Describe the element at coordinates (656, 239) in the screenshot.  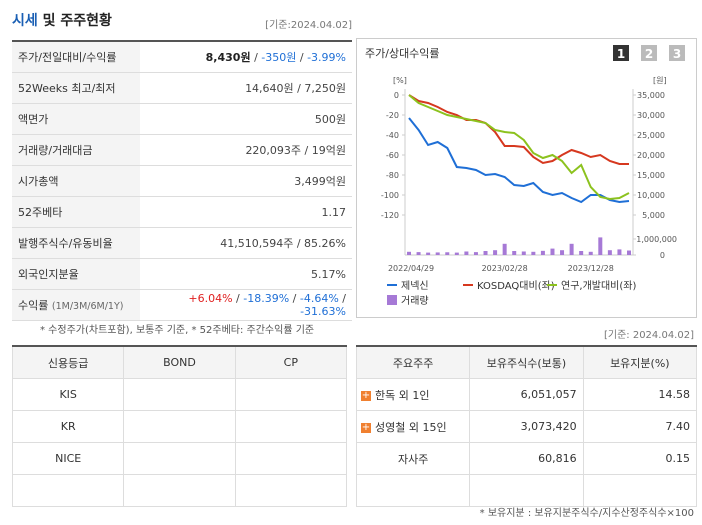
I see `volume-tick-label: 1,000,000` at that location.